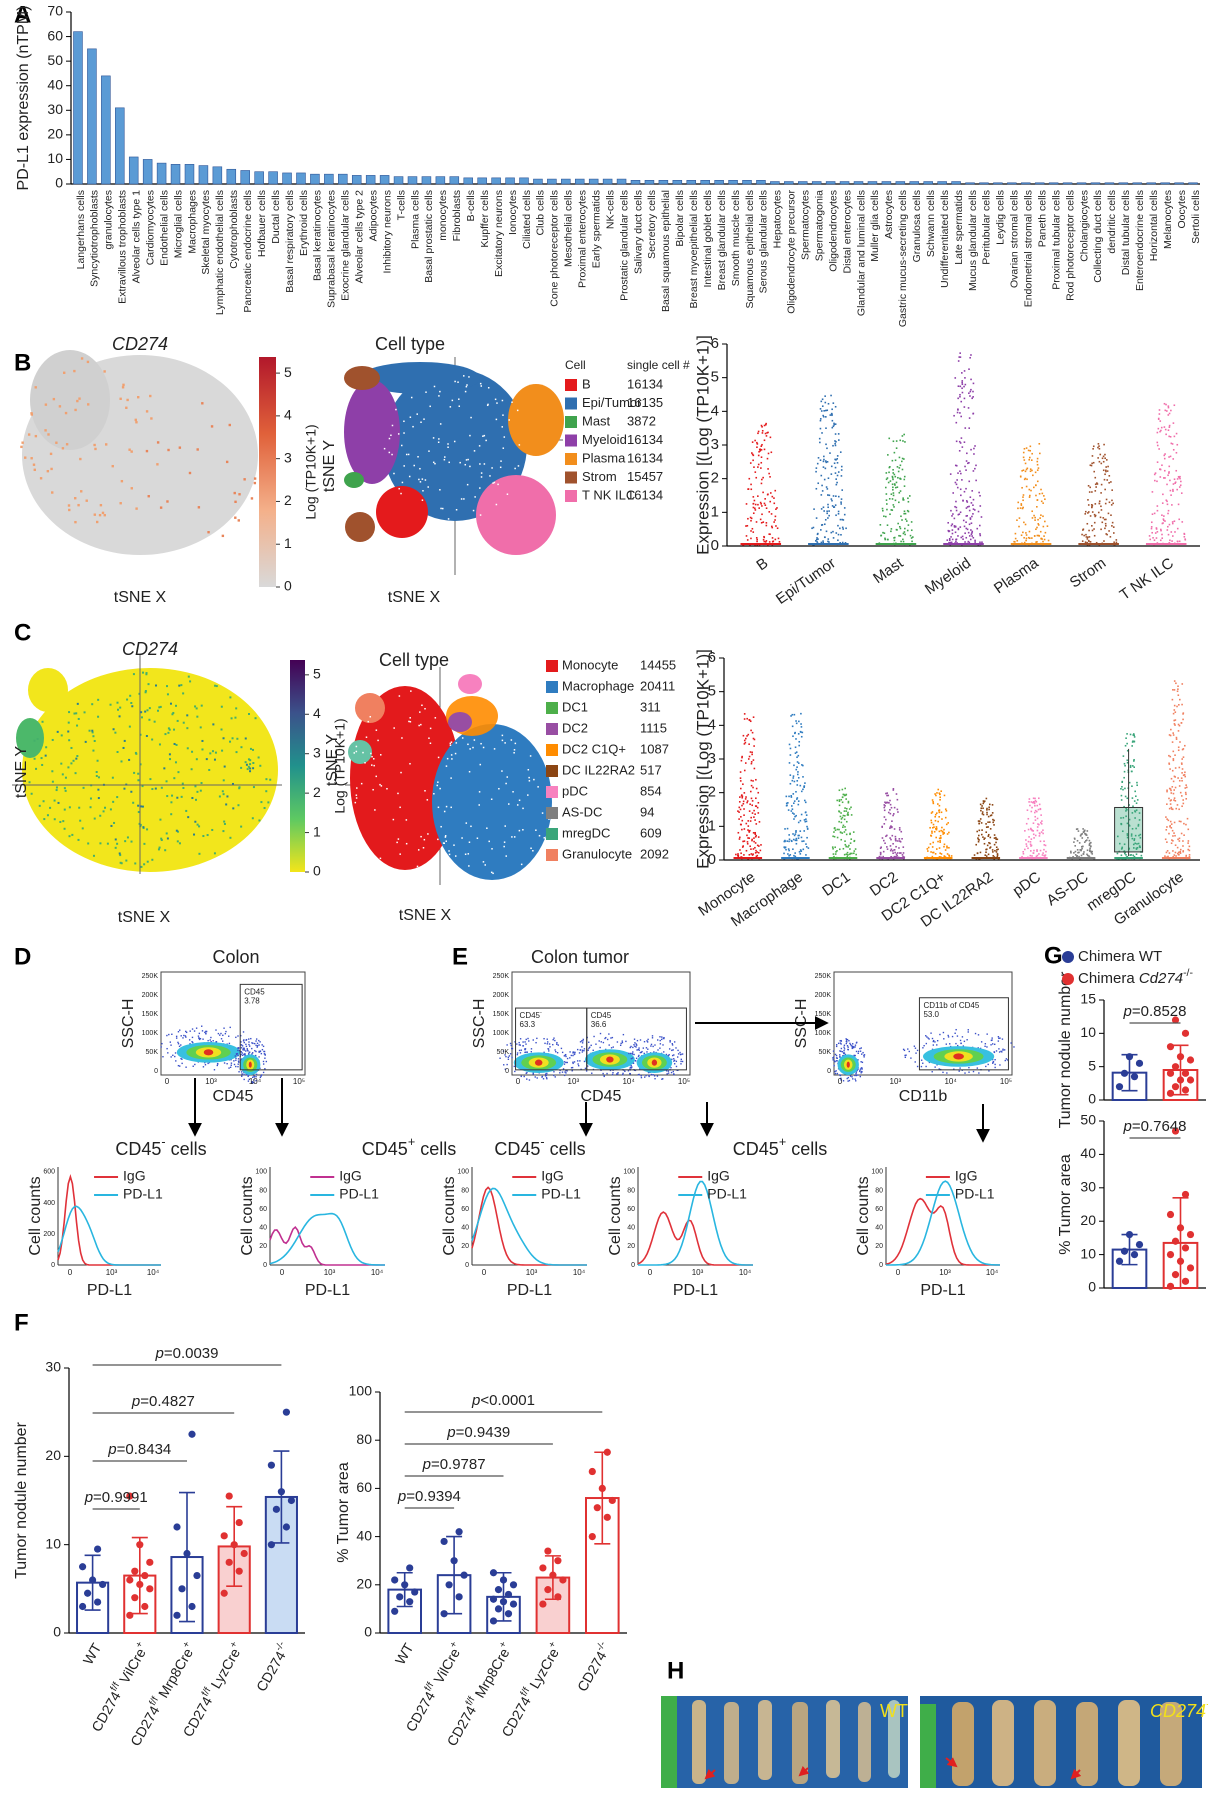  What do you see at coordinates (593, 1667) in the screenshot?
I see `x-tick-label: CD274-/-` at bounding box center [593, 1667].